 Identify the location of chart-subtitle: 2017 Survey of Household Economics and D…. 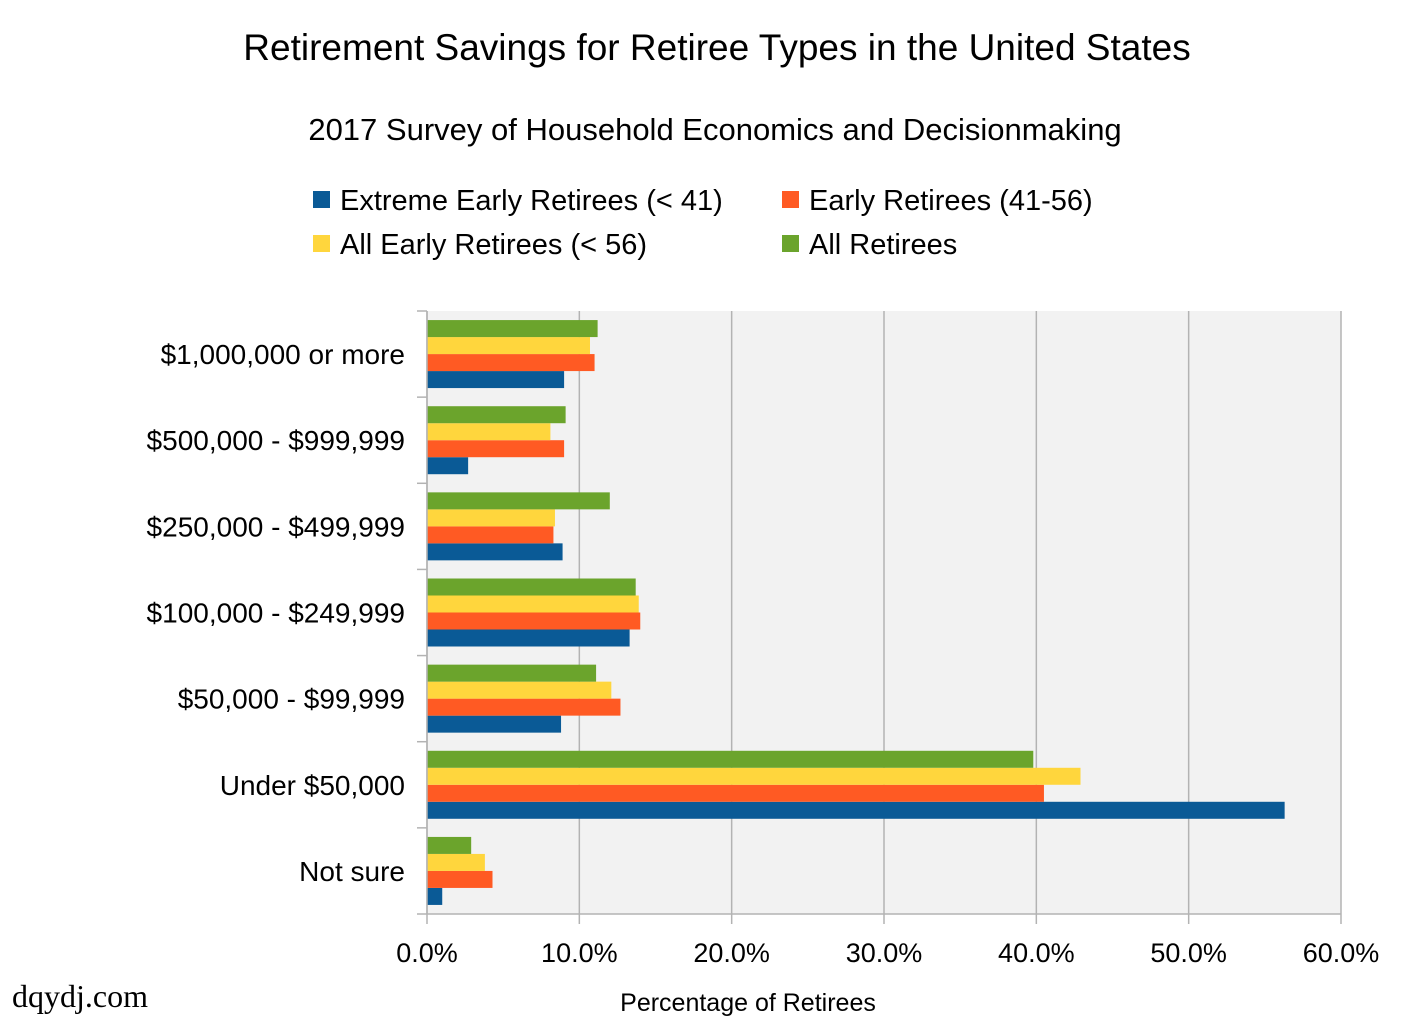
(714, 129).